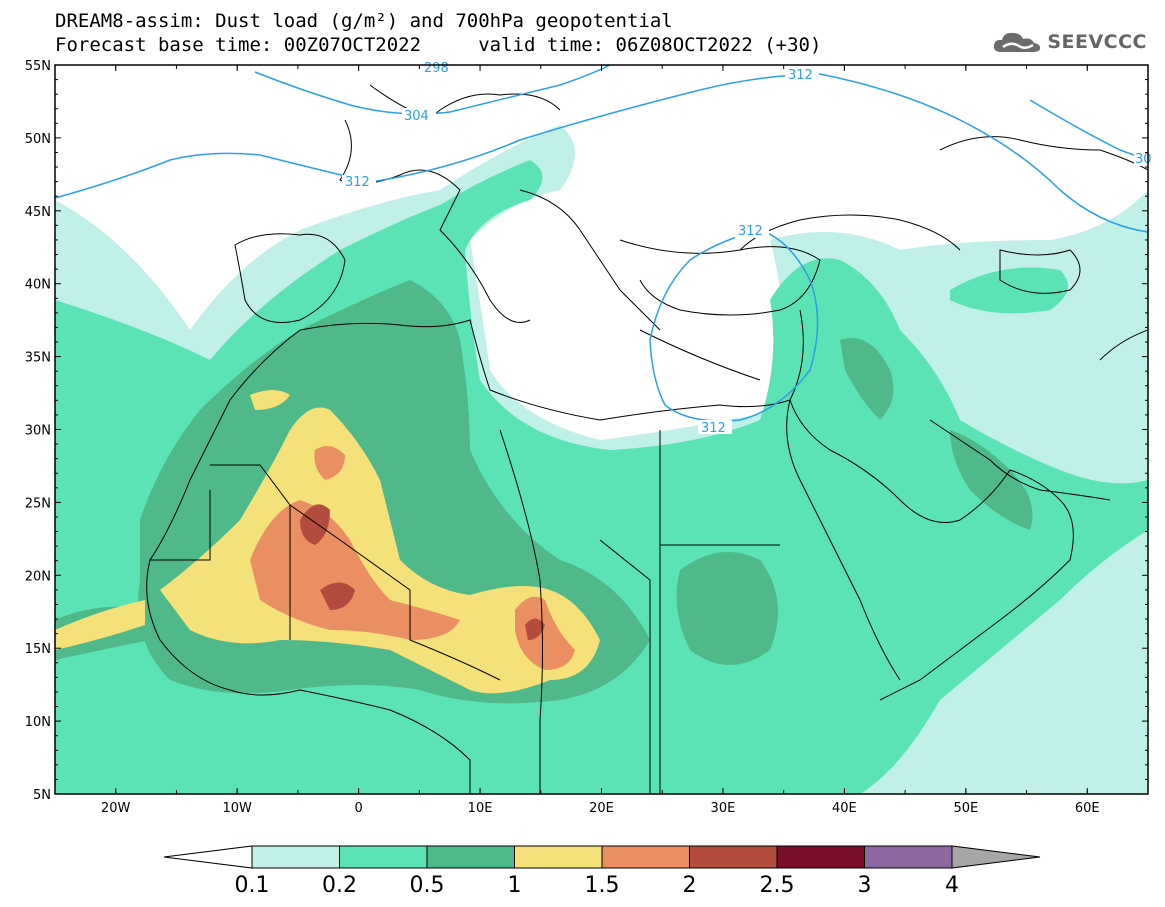 This screenshot has height=907, width=1165. I want to click on lon-tick-label: 10W, so click(237, 808).